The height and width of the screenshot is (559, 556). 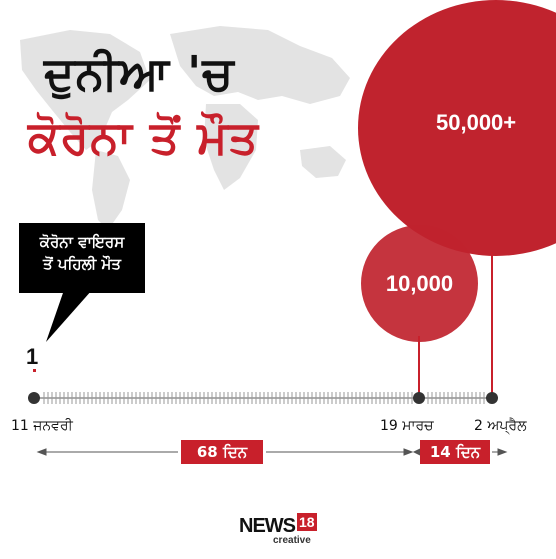 What do you see at coordinates (476, 122) in the screenshot?
I see `big-circle-label: 50,000+` at bounding box center [476, 122].